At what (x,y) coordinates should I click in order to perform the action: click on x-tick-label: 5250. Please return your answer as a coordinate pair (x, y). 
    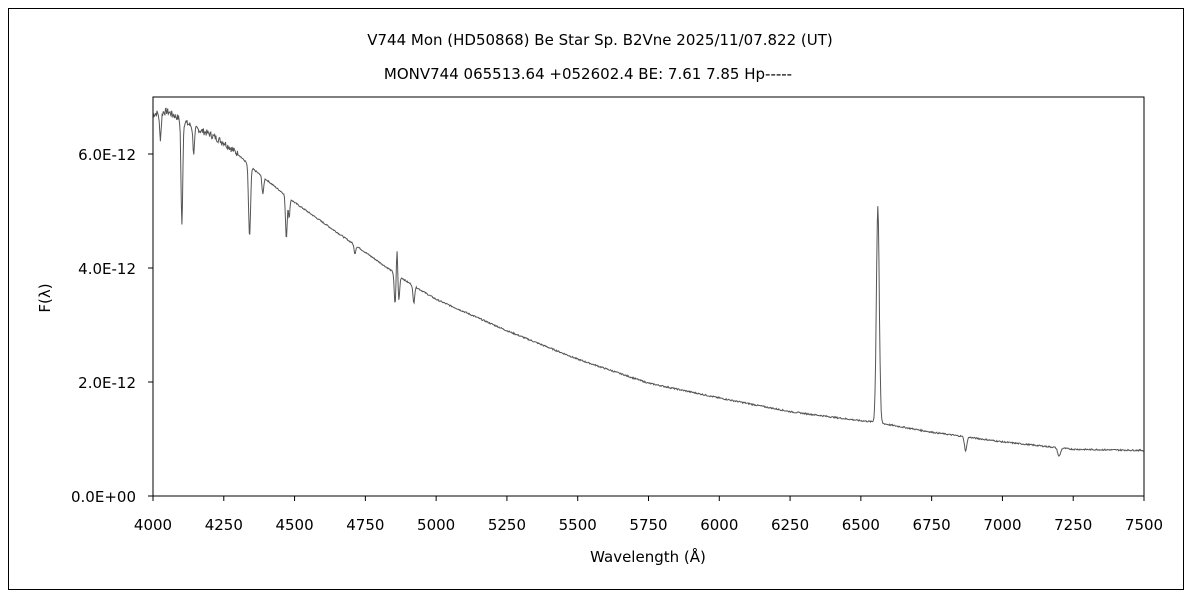
    Looking at the image, I should click on (507, 525).